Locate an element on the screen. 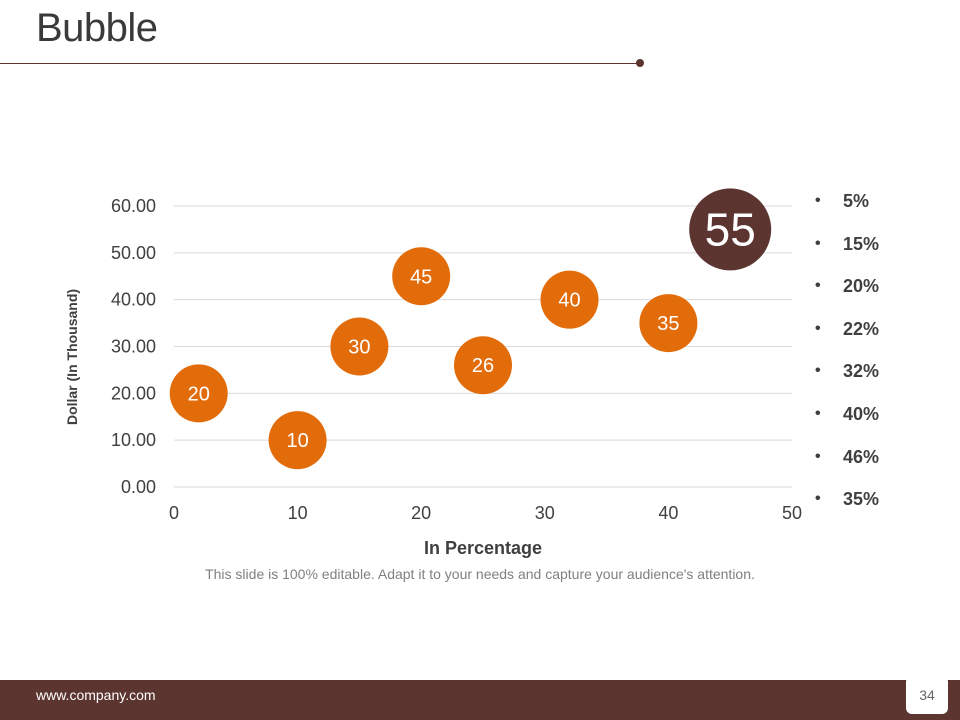  bubble-label: 20 is located at coordinates (199, 394).